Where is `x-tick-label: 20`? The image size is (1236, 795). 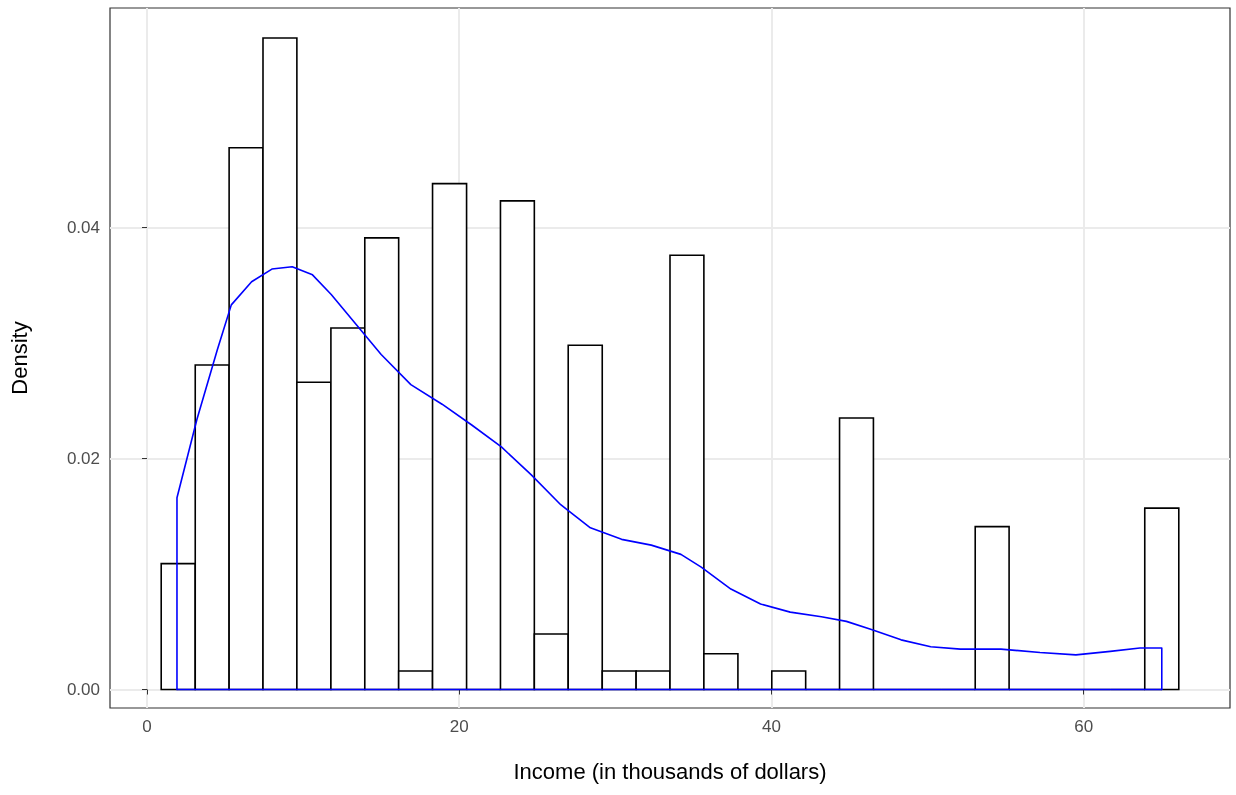 x-tick-label: 20 is located at coordinates (459, 726).